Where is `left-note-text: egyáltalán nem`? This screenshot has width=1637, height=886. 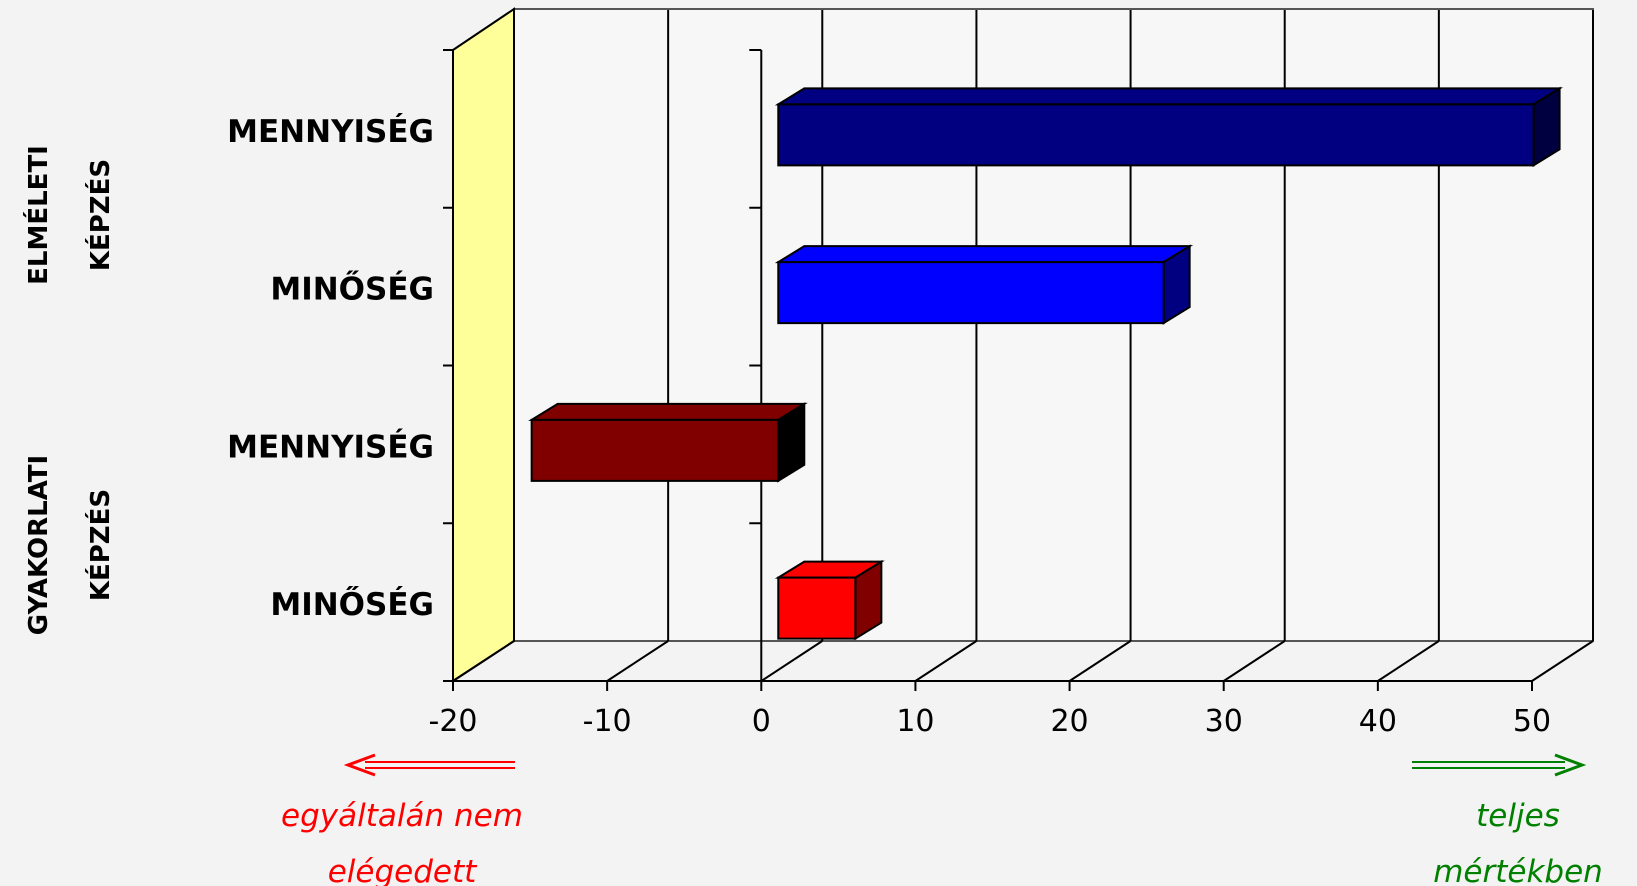
left-note-text: egyáltalán nem is located at coordinates (402, 816).